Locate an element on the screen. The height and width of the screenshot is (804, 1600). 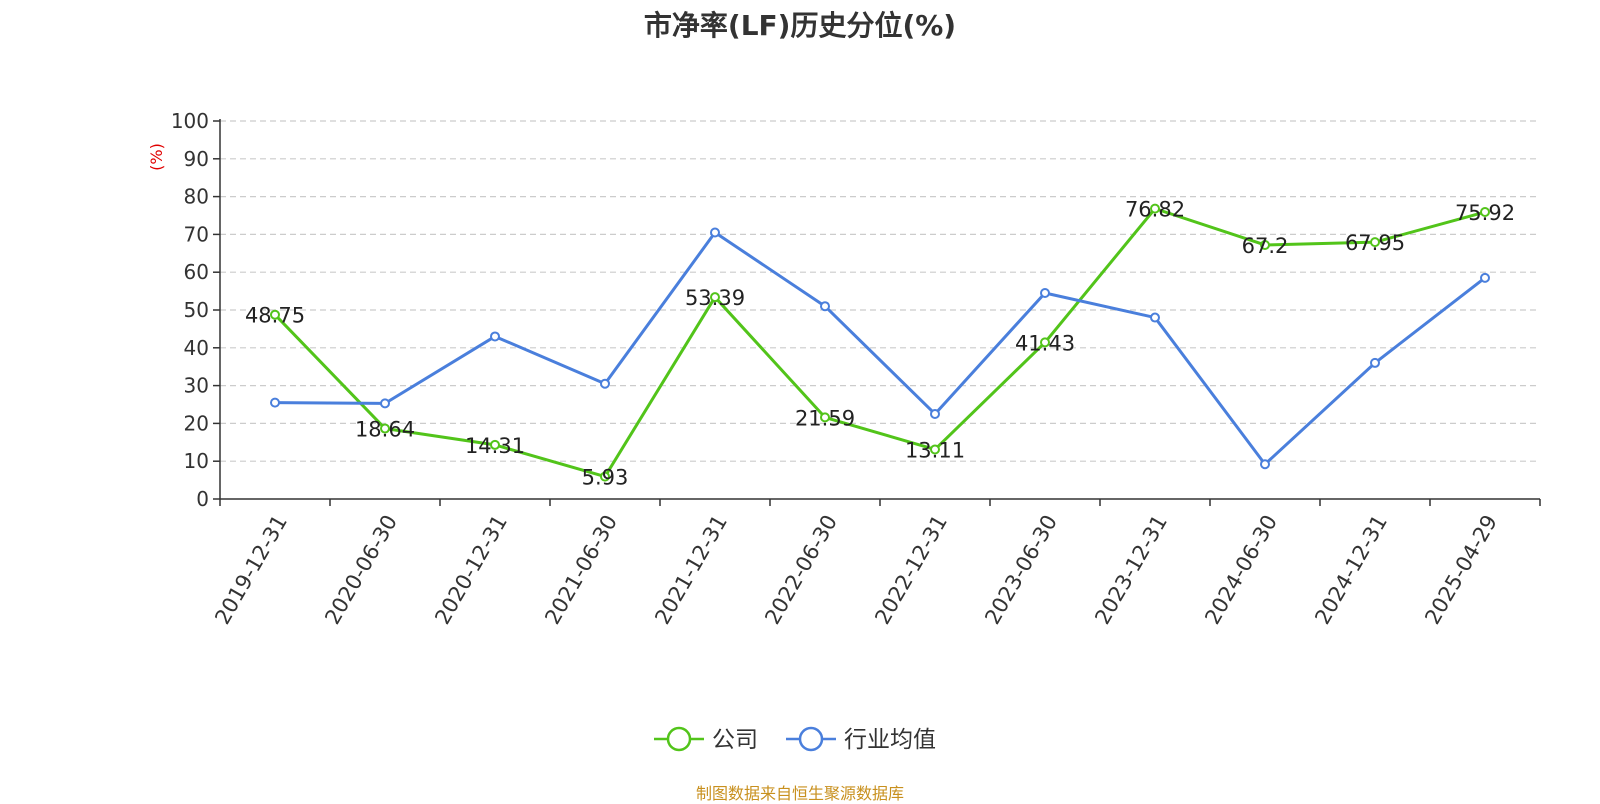
y-tick-label: 30 is located at coordinates (196, 386).